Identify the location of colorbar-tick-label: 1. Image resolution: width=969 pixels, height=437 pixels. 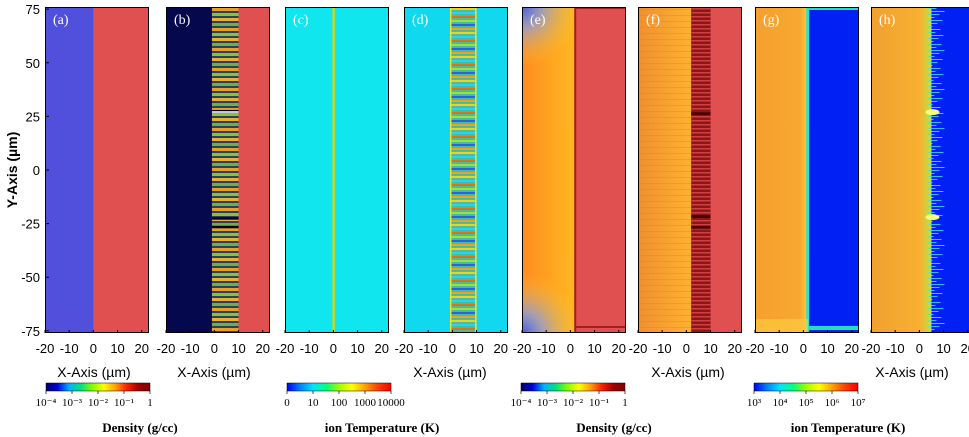
(150, 403).